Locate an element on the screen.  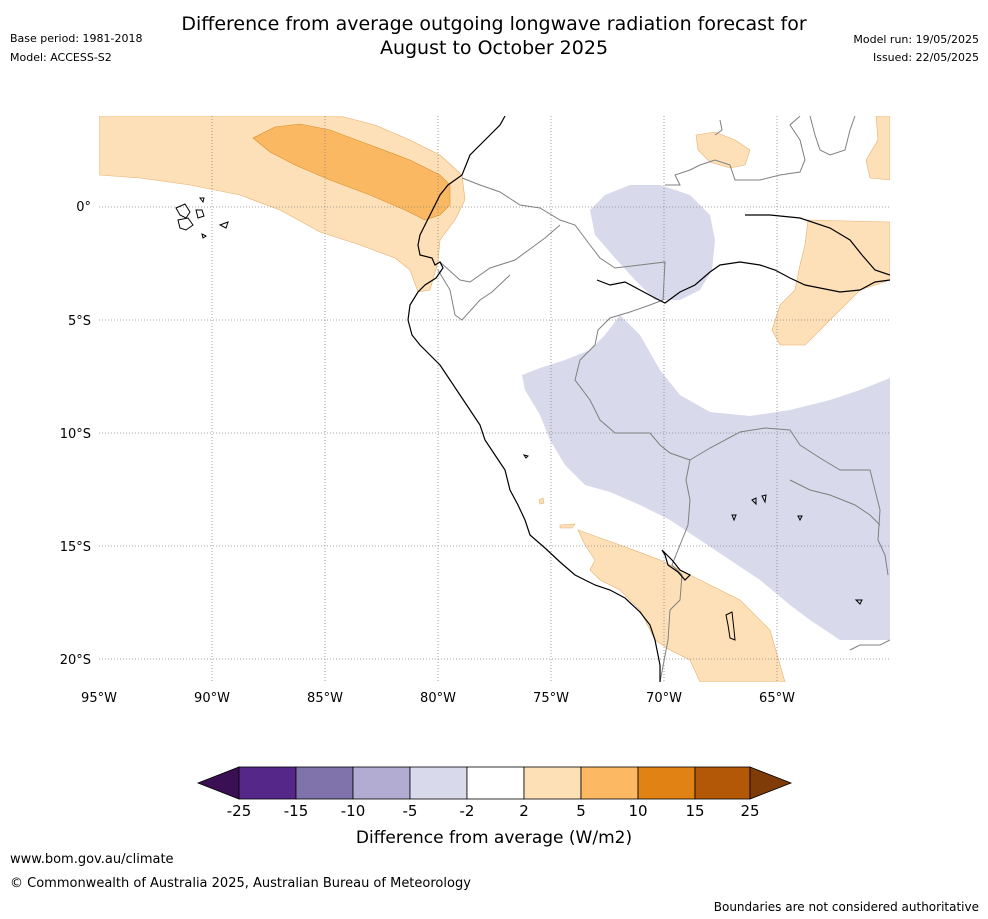
colorbar-extend-high is located at coordinates (771, 783).